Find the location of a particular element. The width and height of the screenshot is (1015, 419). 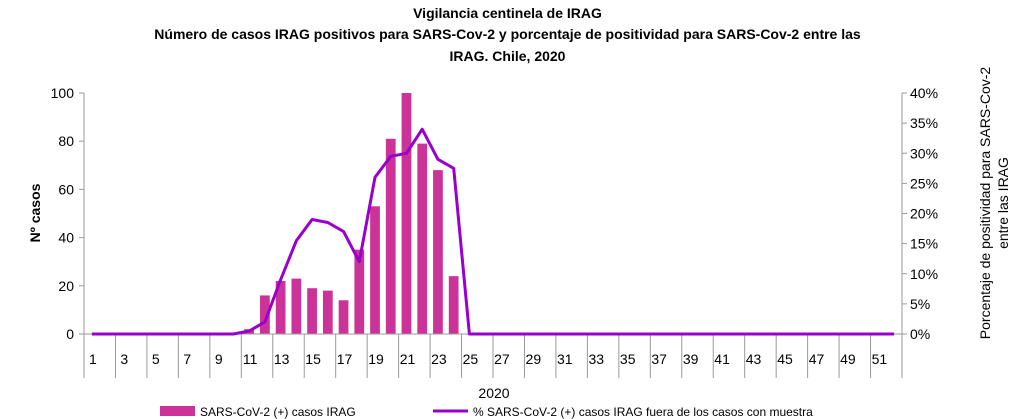

x-tick-label: 15 is located at coordinates (313, 359).